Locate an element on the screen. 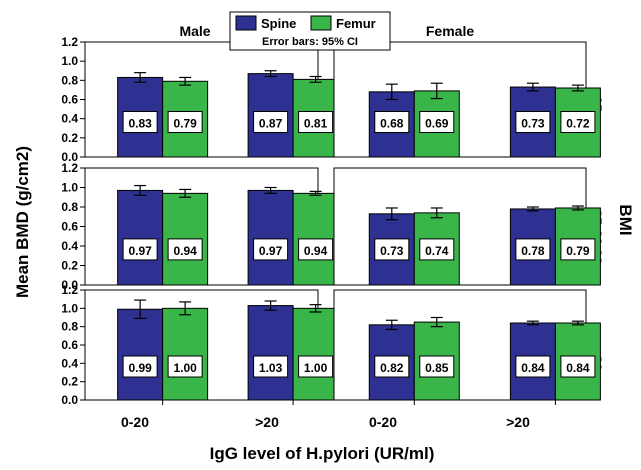 This screenshot has width=641, height=470. legend-box is located at coordinates (310, 31).